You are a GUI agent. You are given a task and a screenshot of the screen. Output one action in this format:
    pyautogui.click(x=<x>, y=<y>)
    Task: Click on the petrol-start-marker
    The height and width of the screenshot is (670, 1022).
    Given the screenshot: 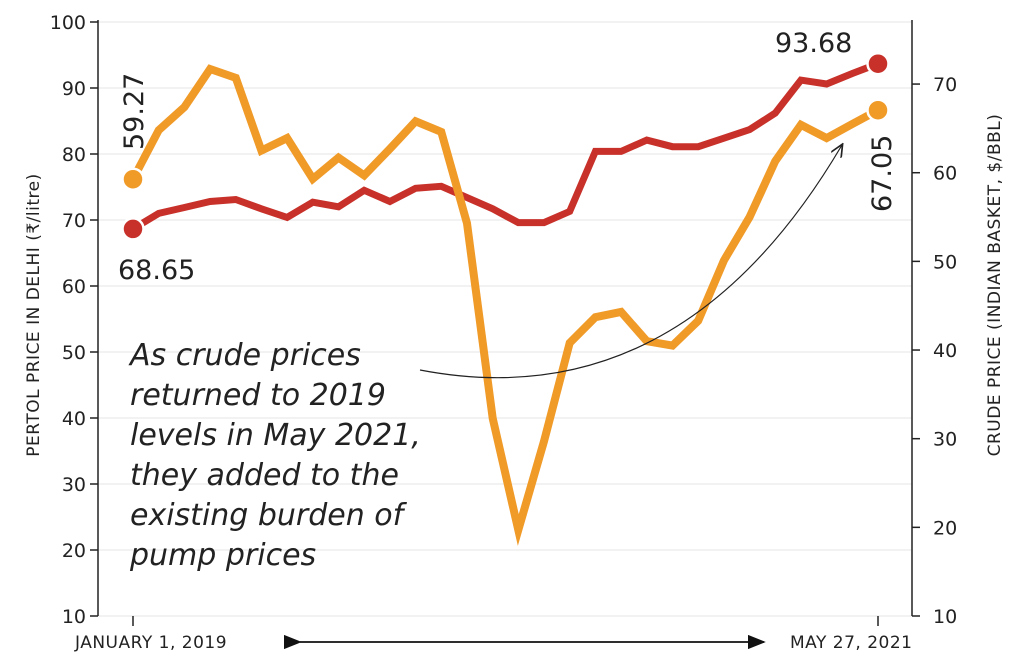 What is the action you would take?
    pyautogui.click(x=133, y=229)
    